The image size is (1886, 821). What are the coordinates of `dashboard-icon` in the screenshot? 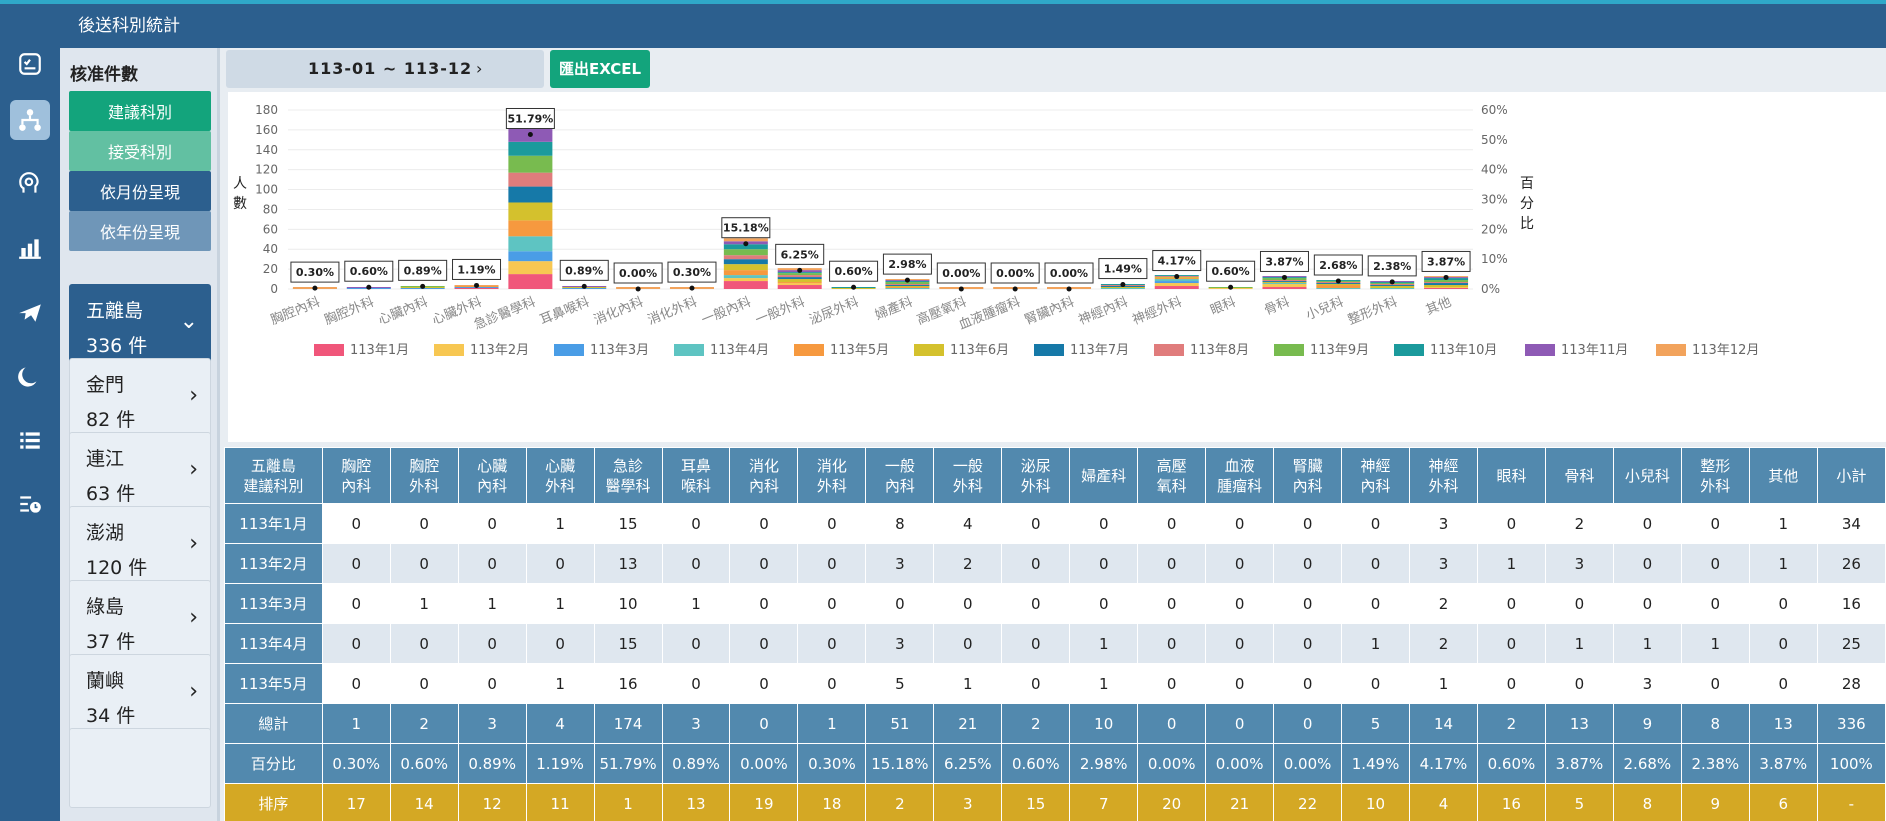 It's located at (30, 64).